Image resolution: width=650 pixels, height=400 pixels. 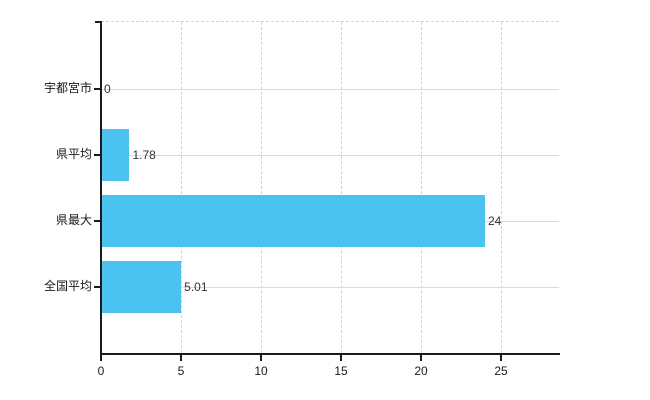 I want to click on category-label: 宇都宮市, so click(x=67, y=88).